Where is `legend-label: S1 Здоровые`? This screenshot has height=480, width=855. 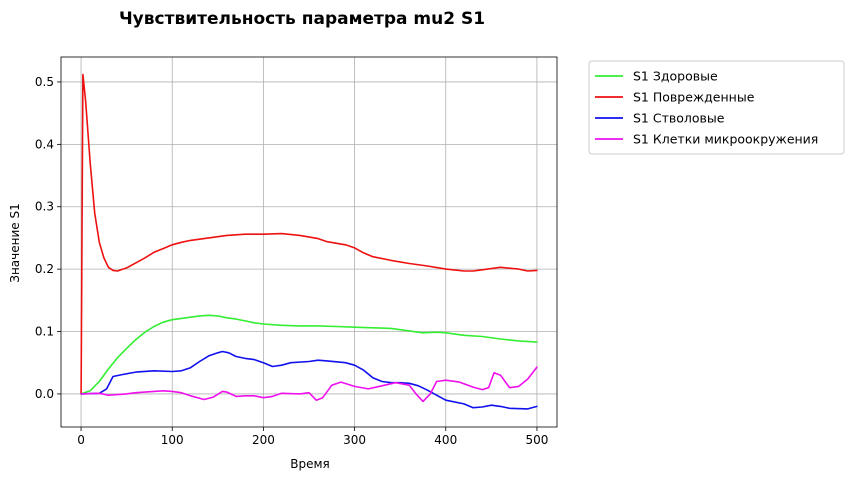 legend-label: S1 Здоровые is located at coordinates (675, 76).